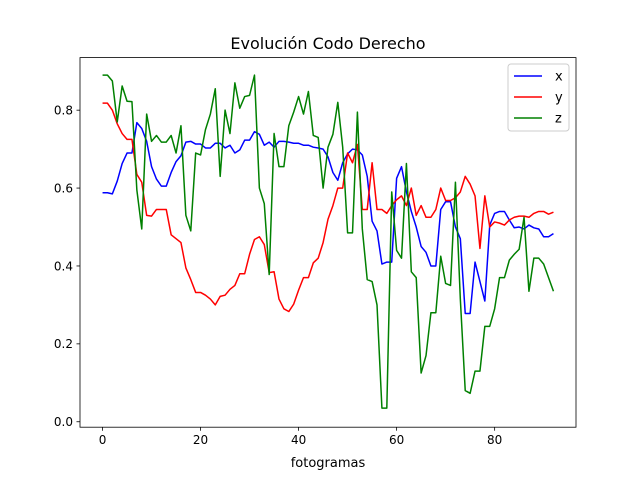 This screenshot has width=640, height=480. Describe the element at coordinates (538, 97) in the screenshot. I see `legend: x y z` at that location.